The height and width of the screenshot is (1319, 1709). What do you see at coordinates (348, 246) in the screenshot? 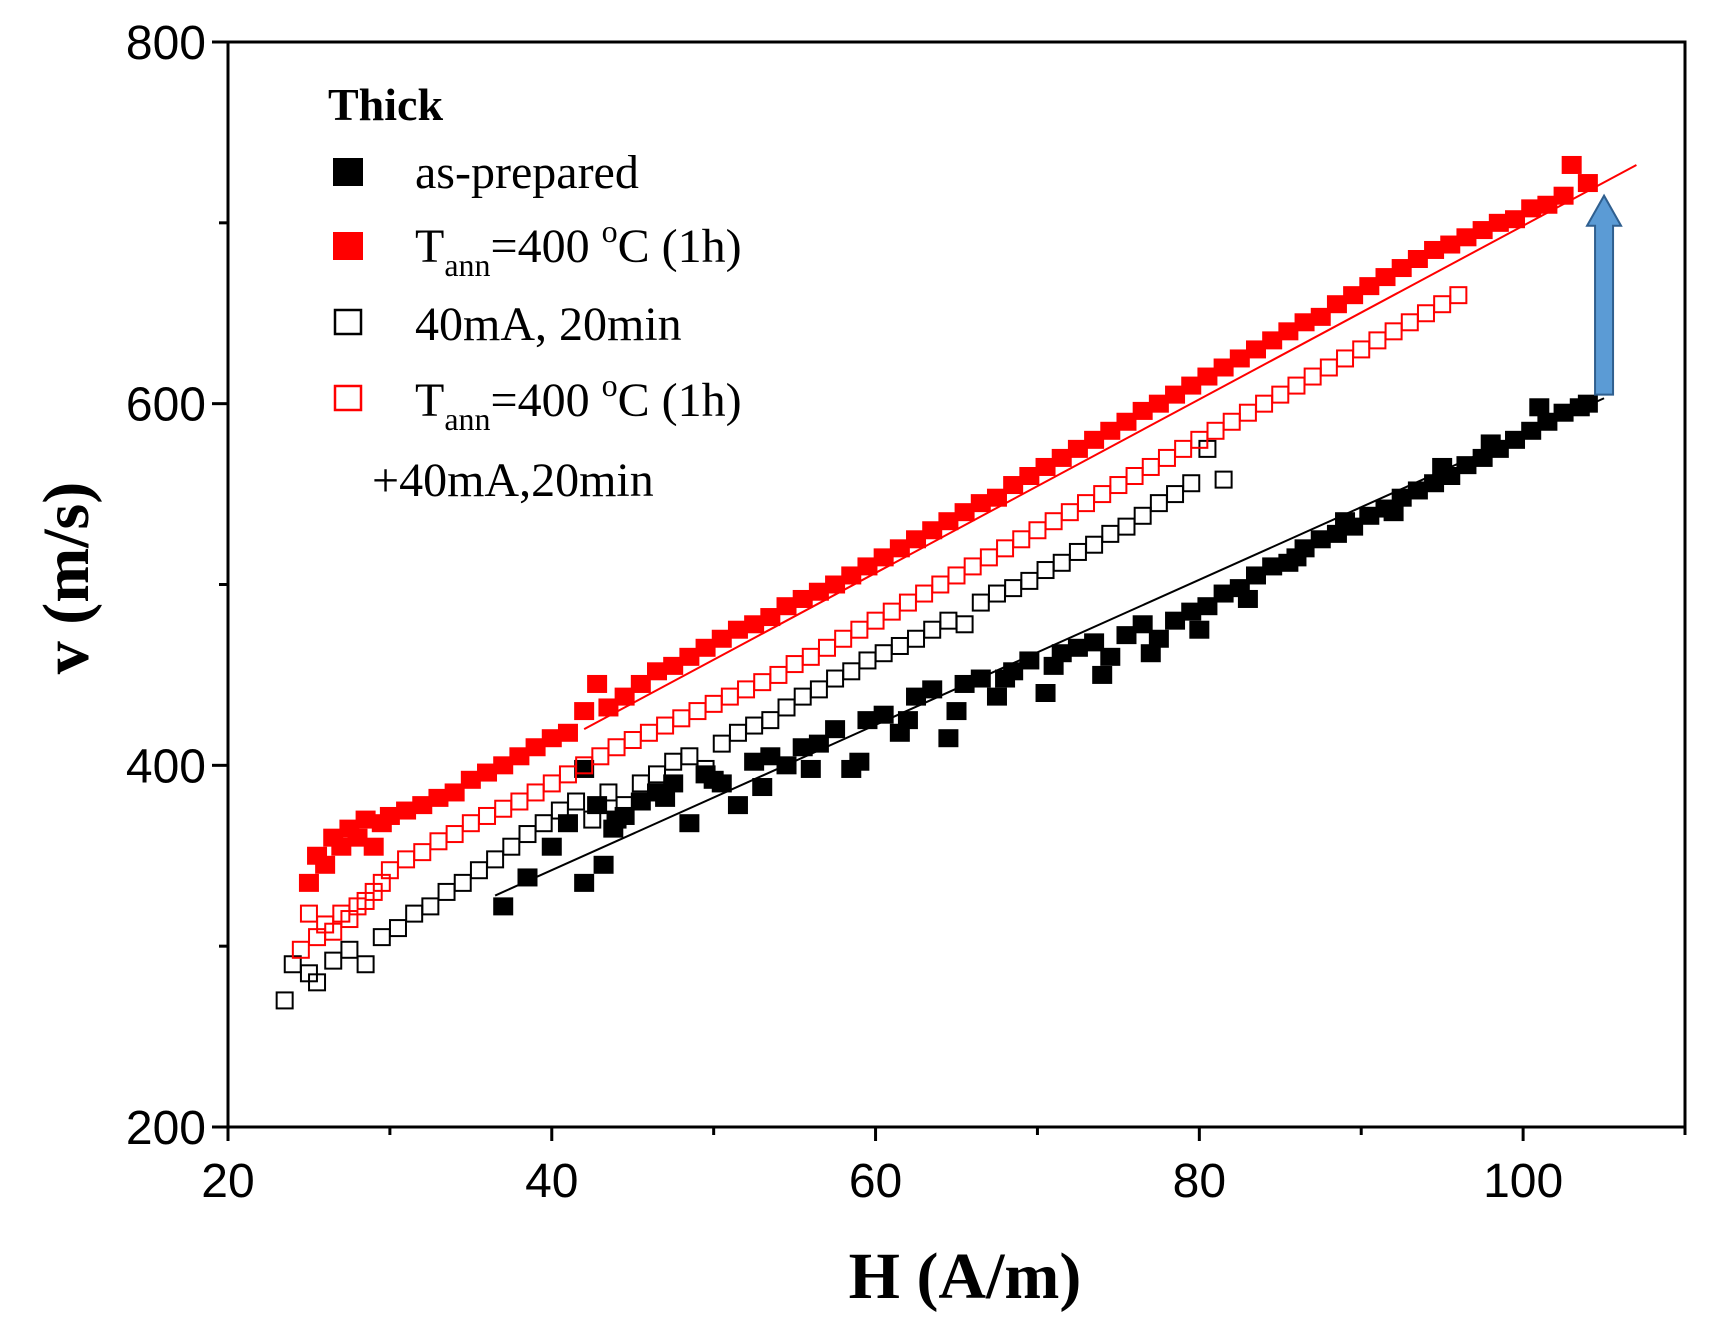
I see `legend-marker-annealed` at bounding box center [348, 246].